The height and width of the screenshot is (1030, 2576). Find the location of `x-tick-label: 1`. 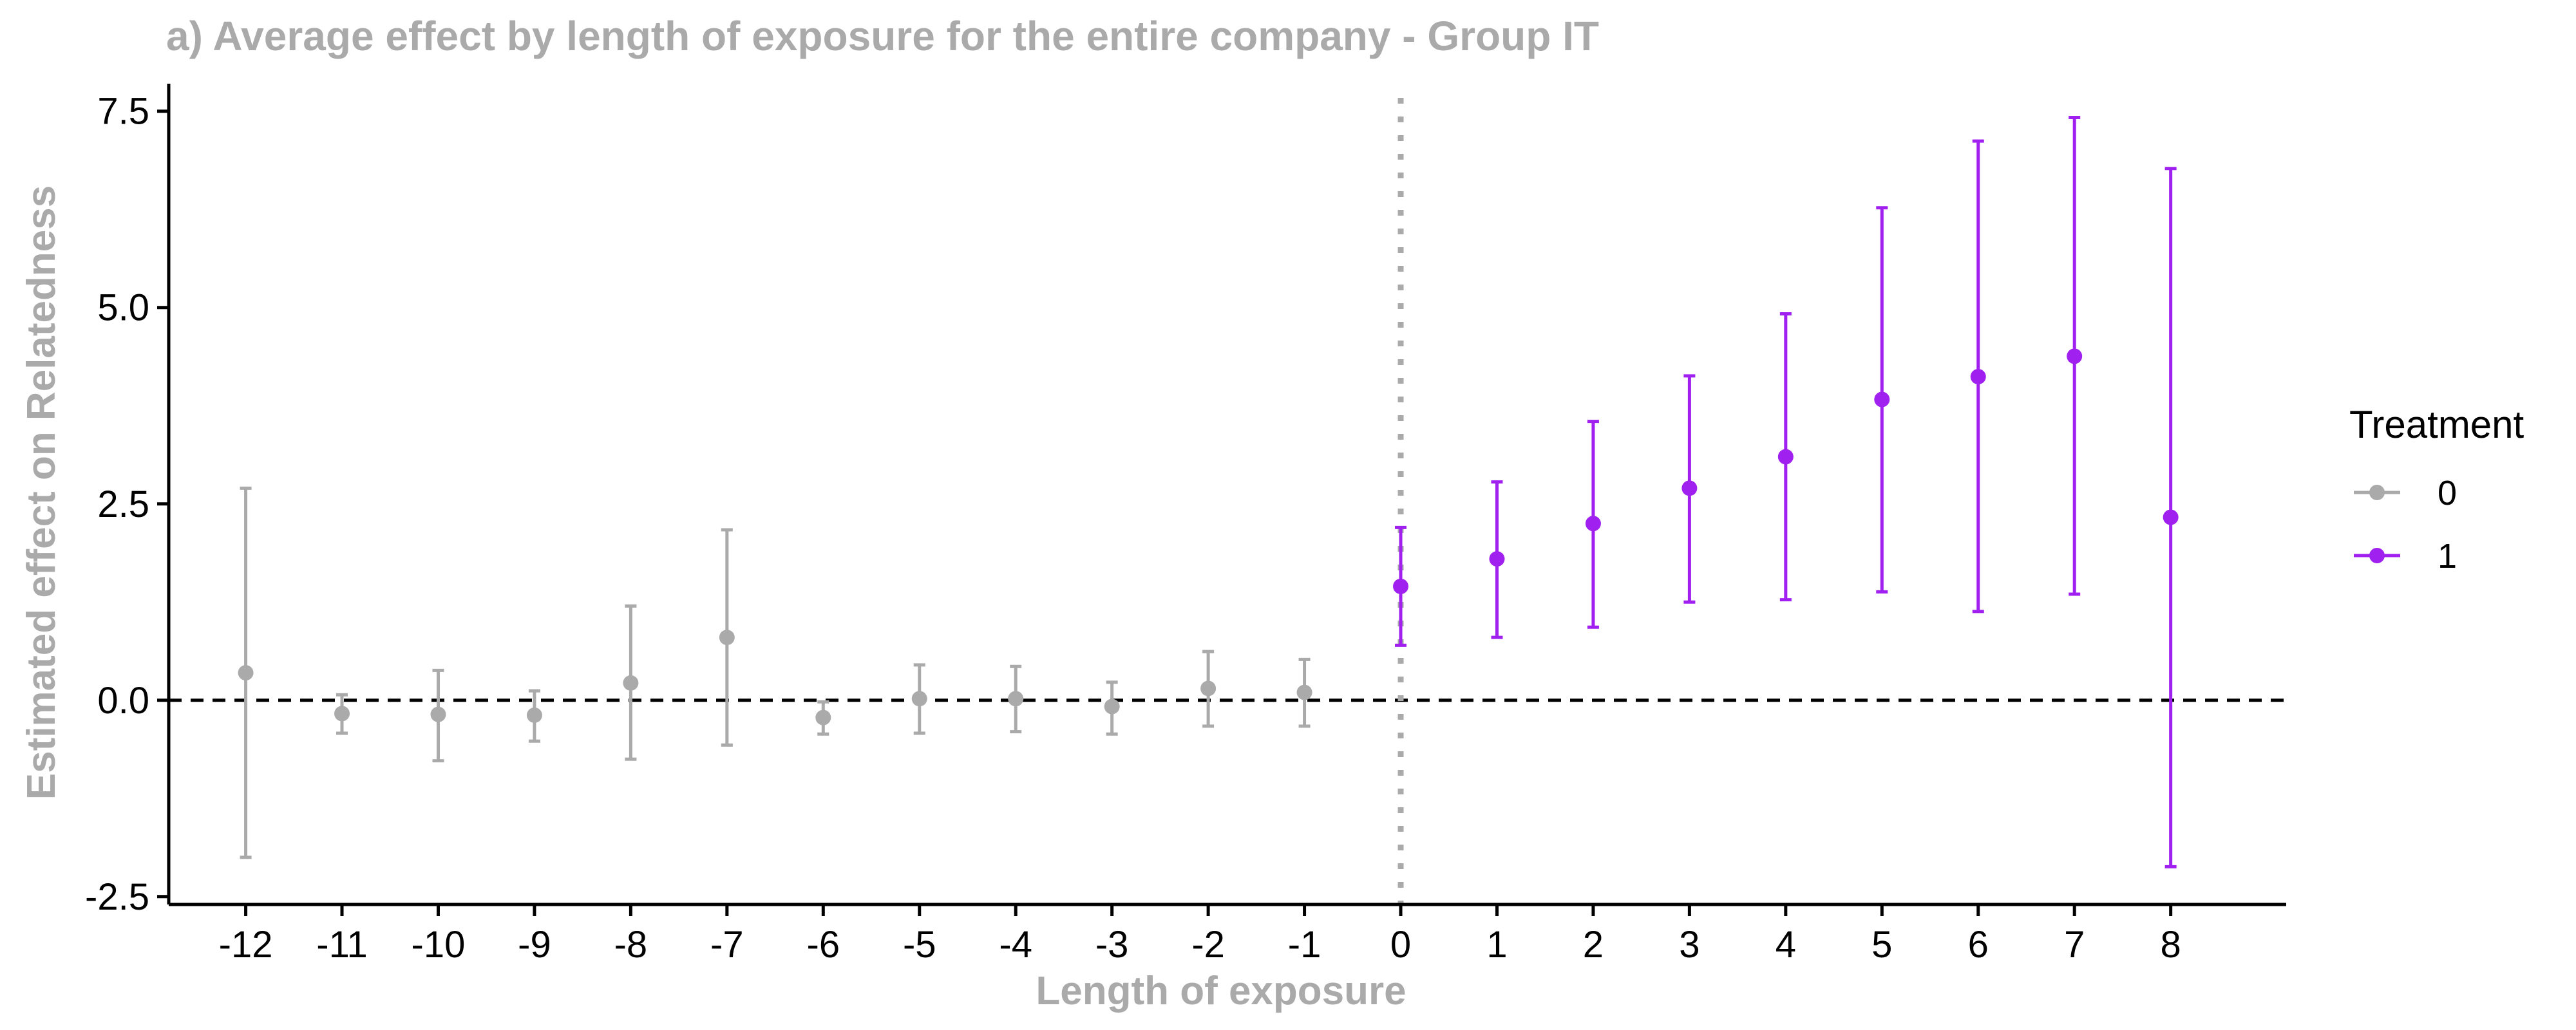

x-tick-label: 1 is located at coordinates (1496, 945).